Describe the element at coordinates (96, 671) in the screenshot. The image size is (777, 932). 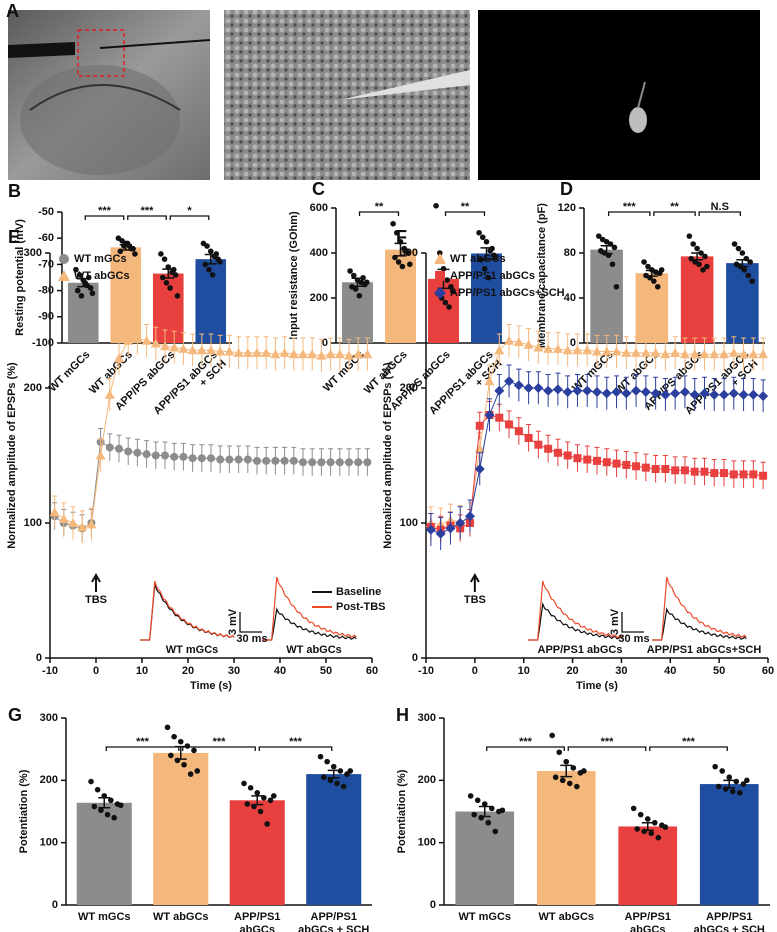
I see `x-tick-label: 0` at that location.